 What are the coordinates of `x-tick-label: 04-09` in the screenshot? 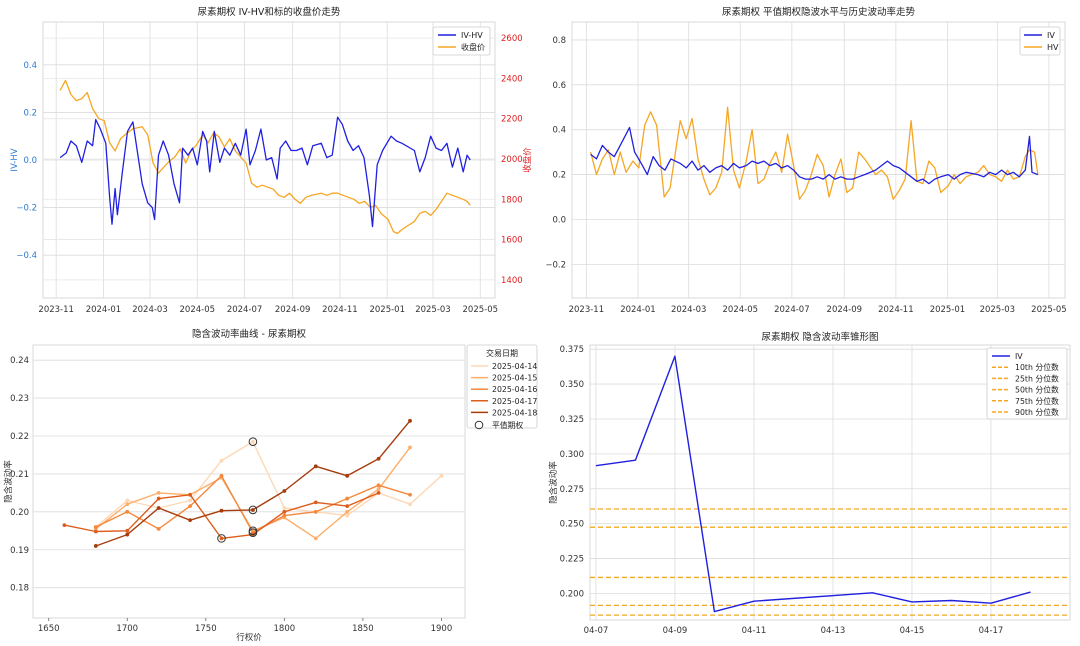 It's located at (675, 631).